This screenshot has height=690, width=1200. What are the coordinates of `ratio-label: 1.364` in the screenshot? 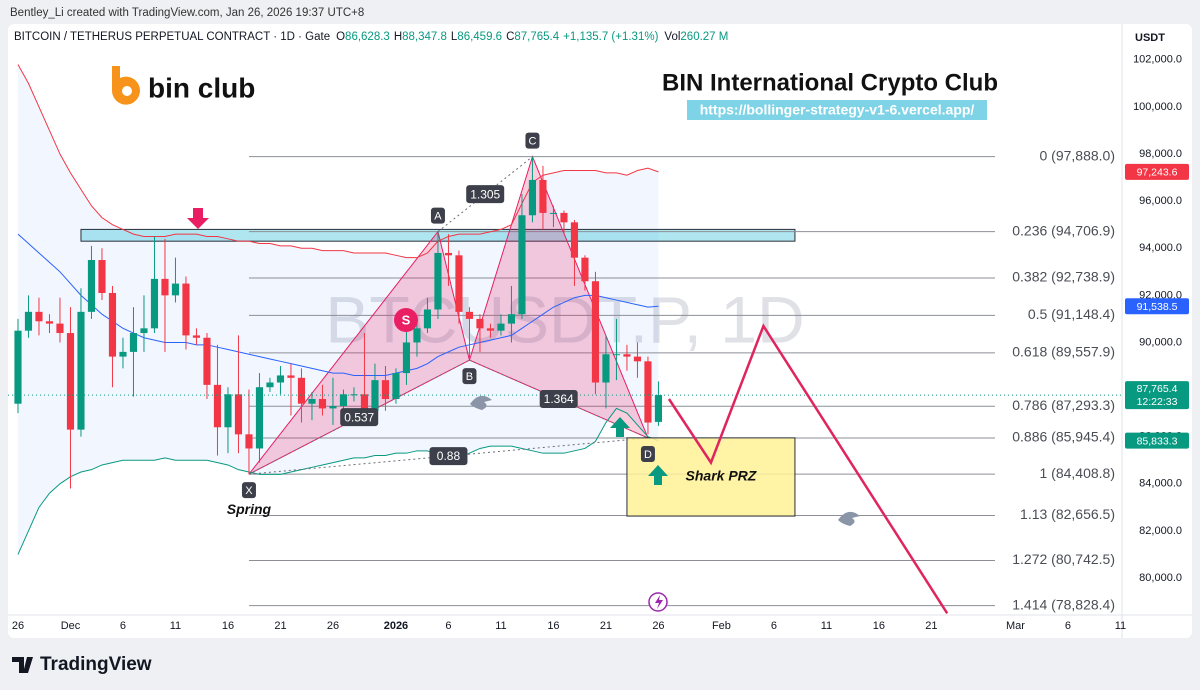 It's located at (559, 399).